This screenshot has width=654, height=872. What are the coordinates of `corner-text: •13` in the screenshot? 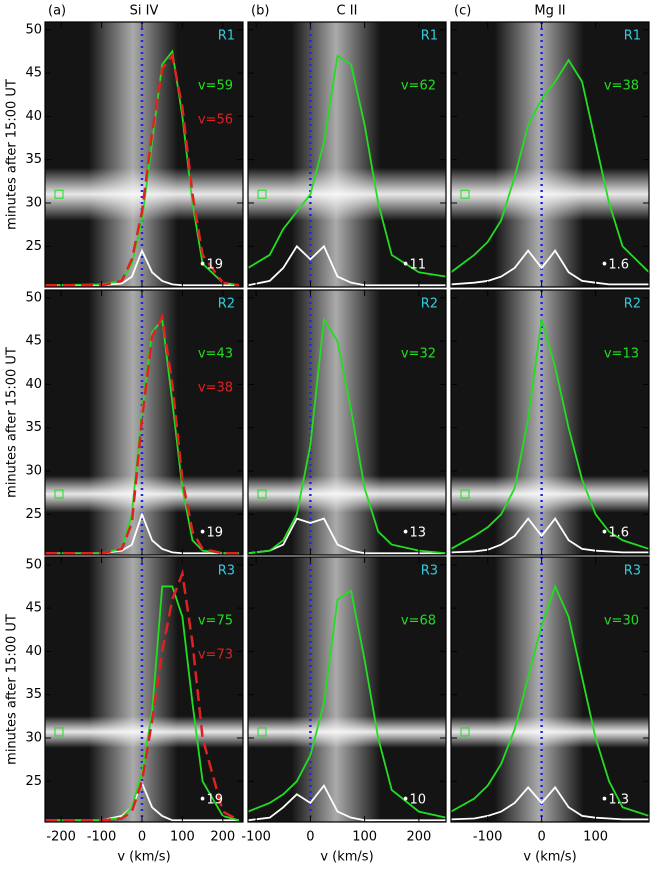 It's located at (414, 533).